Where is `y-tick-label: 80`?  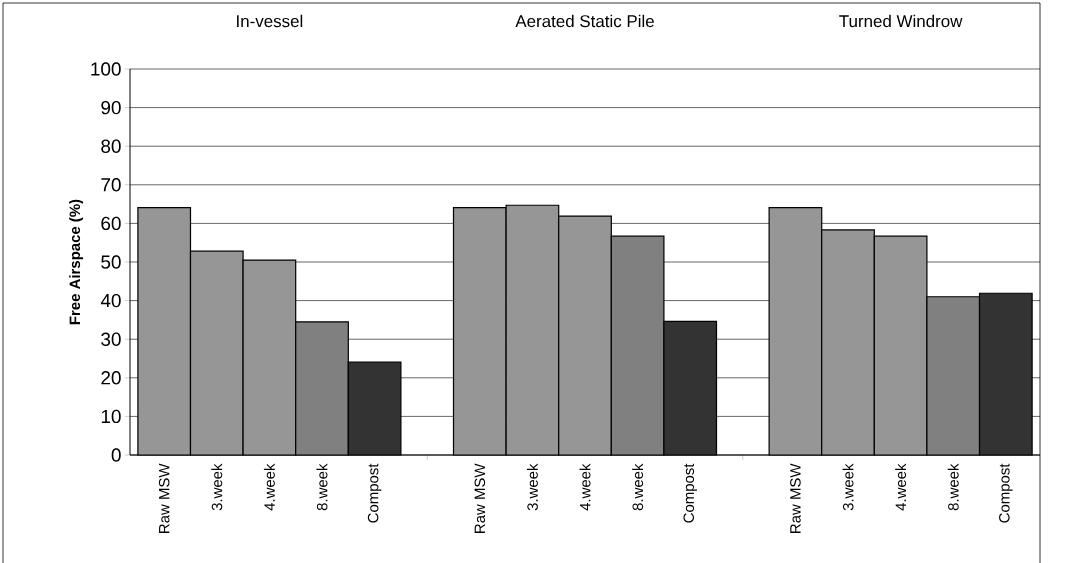 y-tick-label: 80 is located at coordinates (111, 146).